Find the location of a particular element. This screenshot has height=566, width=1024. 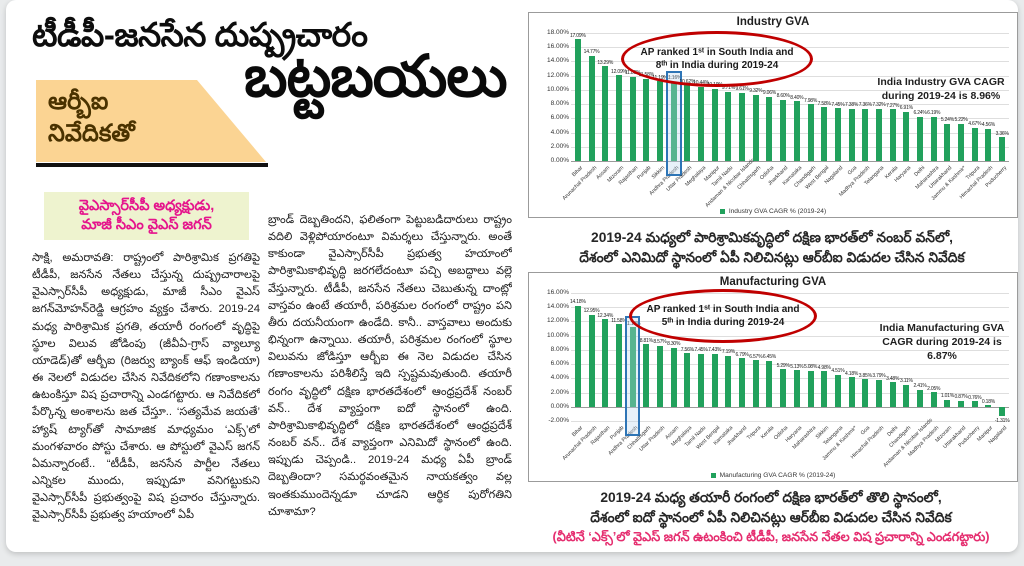

bar-value-label: 6.19% is located at coordinates (934, 113).